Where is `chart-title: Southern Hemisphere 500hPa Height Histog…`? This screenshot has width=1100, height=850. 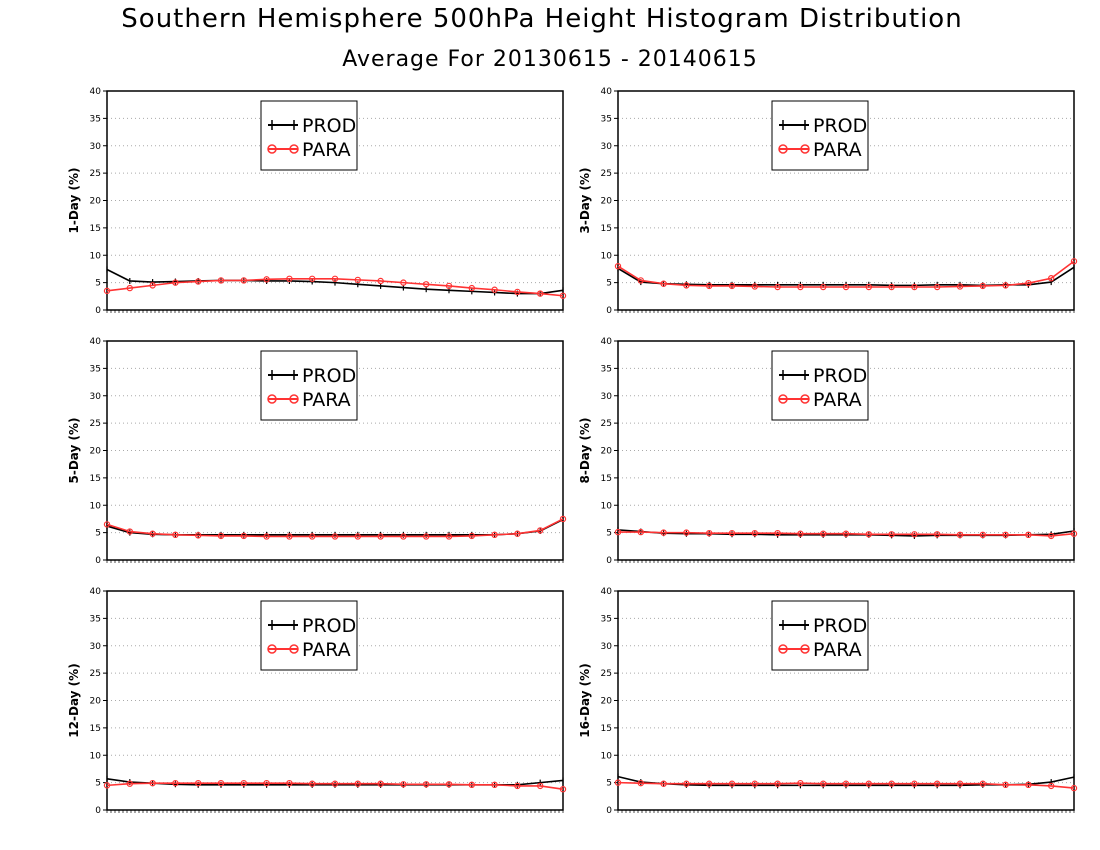 chart-title: Southern Hemisphere 500hPa Height Histog… is located at coordinates (542, 19).